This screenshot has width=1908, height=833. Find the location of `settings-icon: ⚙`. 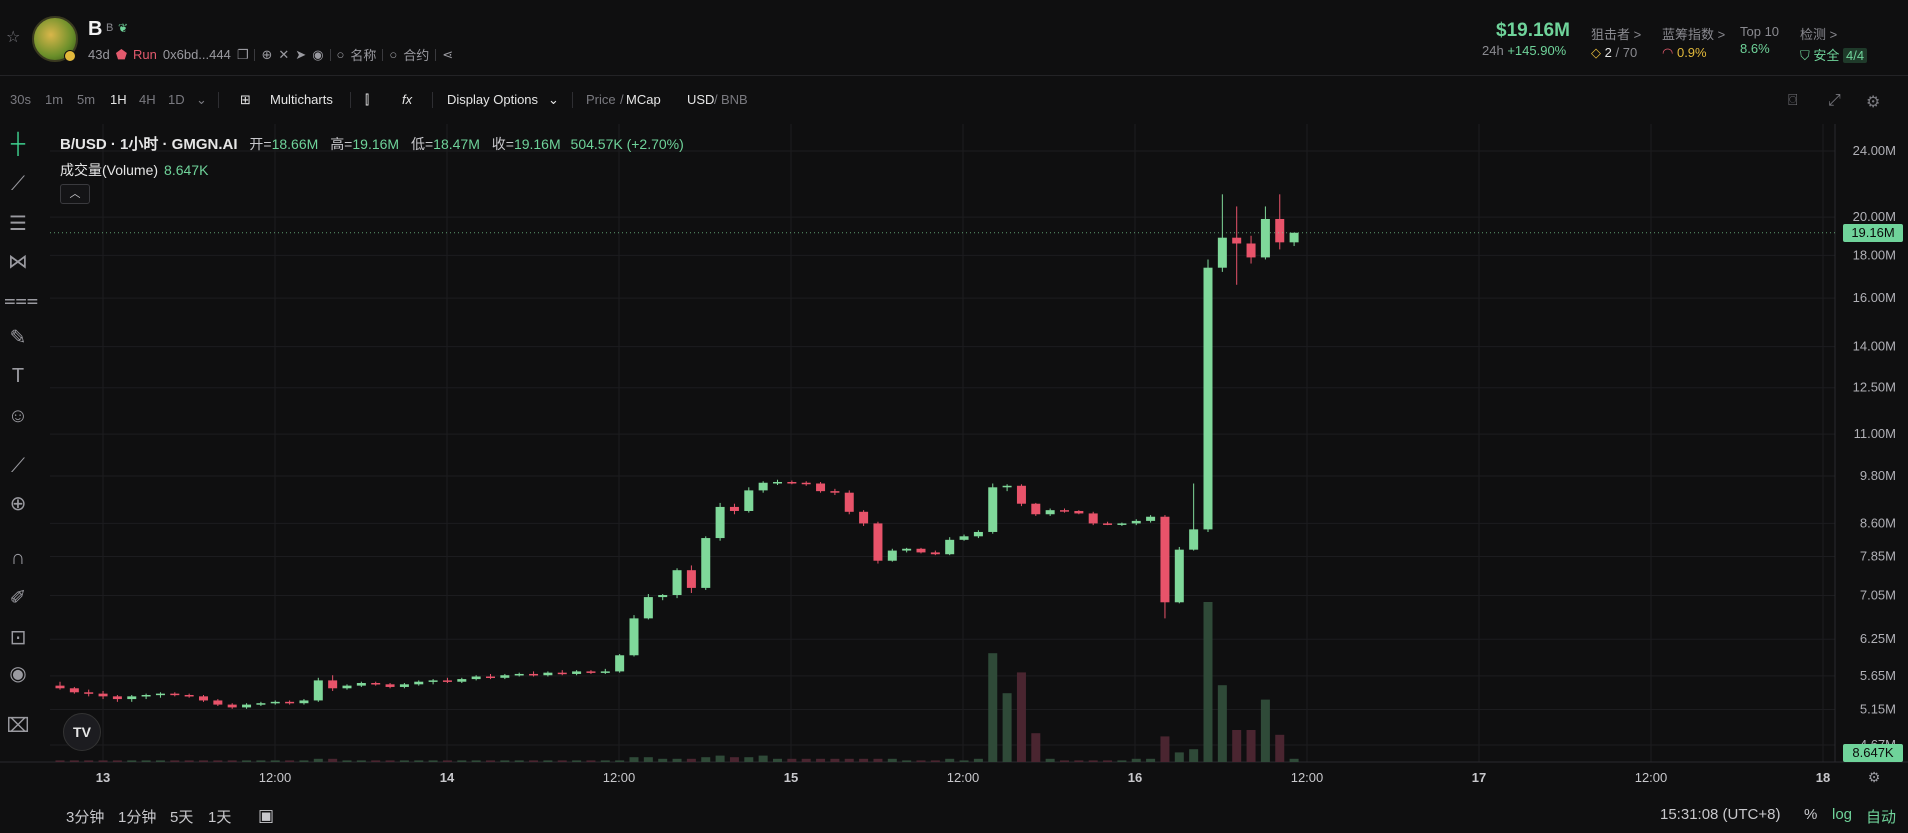

settings-icon: ⚙ is located at coordinates (1873, 102).